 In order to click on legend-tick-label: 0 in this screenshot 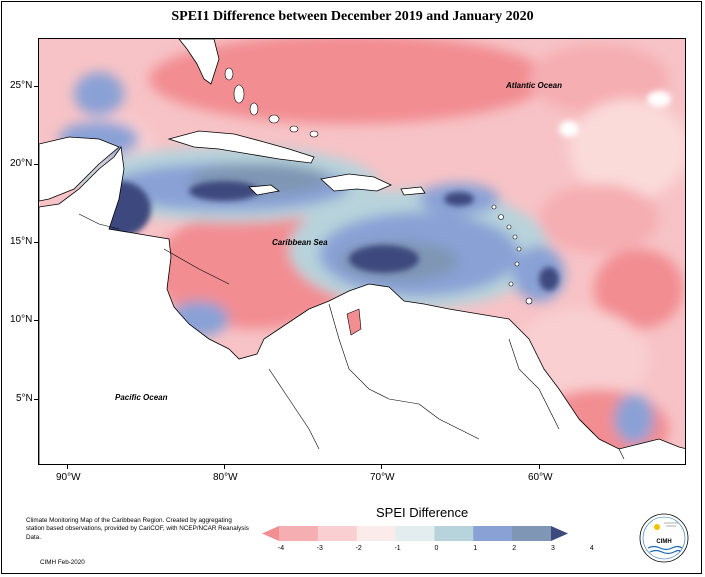, I will do `click(436, 548)`.